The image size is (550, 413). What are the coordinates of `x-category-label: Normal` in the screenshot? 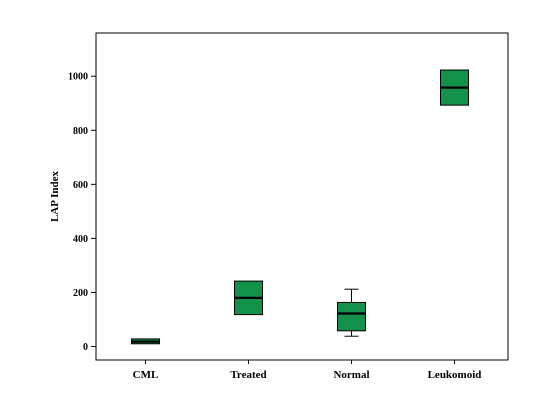 It's located at (351, 375).